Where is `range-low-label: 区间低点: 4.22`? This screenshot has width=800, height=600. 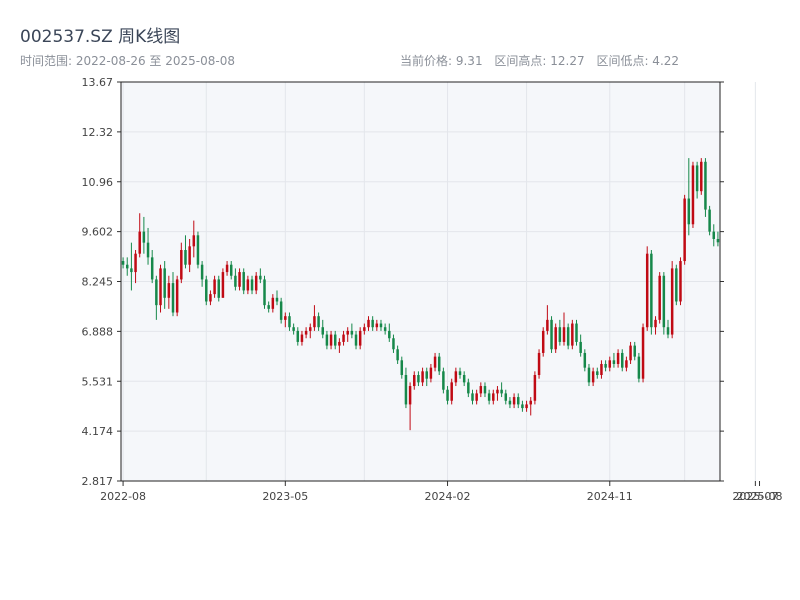 range-low-label: 区间低点: 4.22 is located at coordinates (638, 61).